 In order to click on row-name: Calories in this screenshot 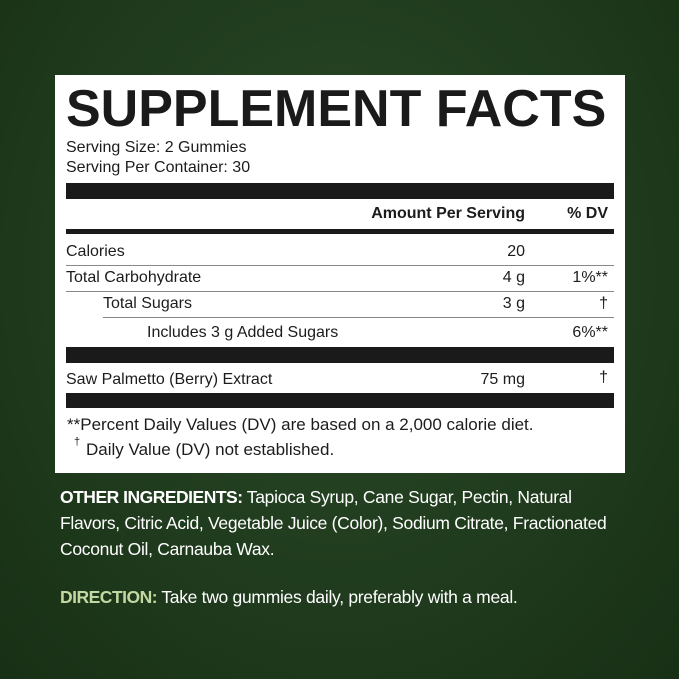, I will do `click(95, 251)`.